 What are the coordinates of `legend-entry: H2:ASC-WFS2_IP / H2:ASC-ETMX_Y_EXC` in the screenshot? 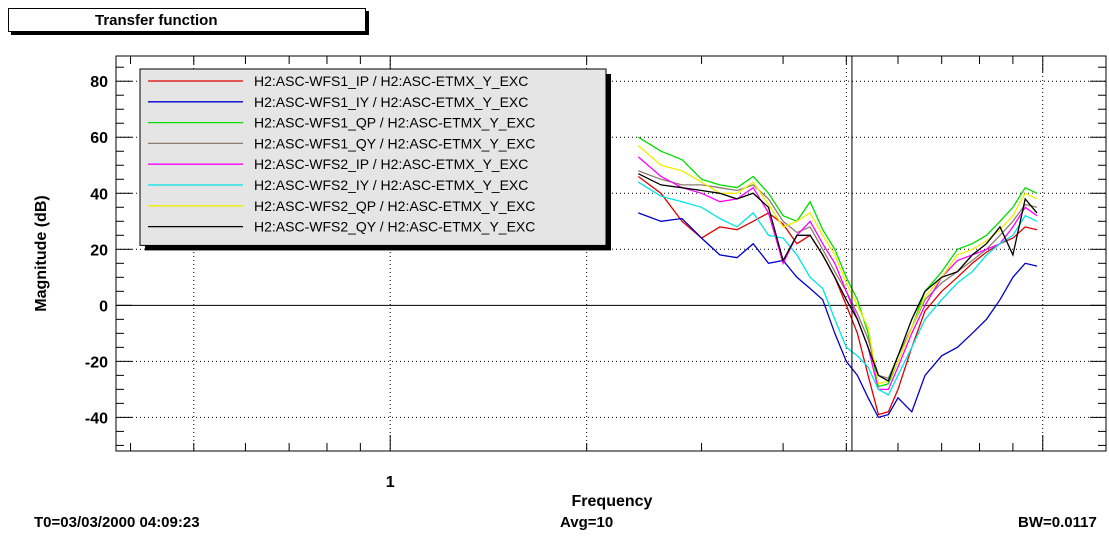 It's located at (391, 164).